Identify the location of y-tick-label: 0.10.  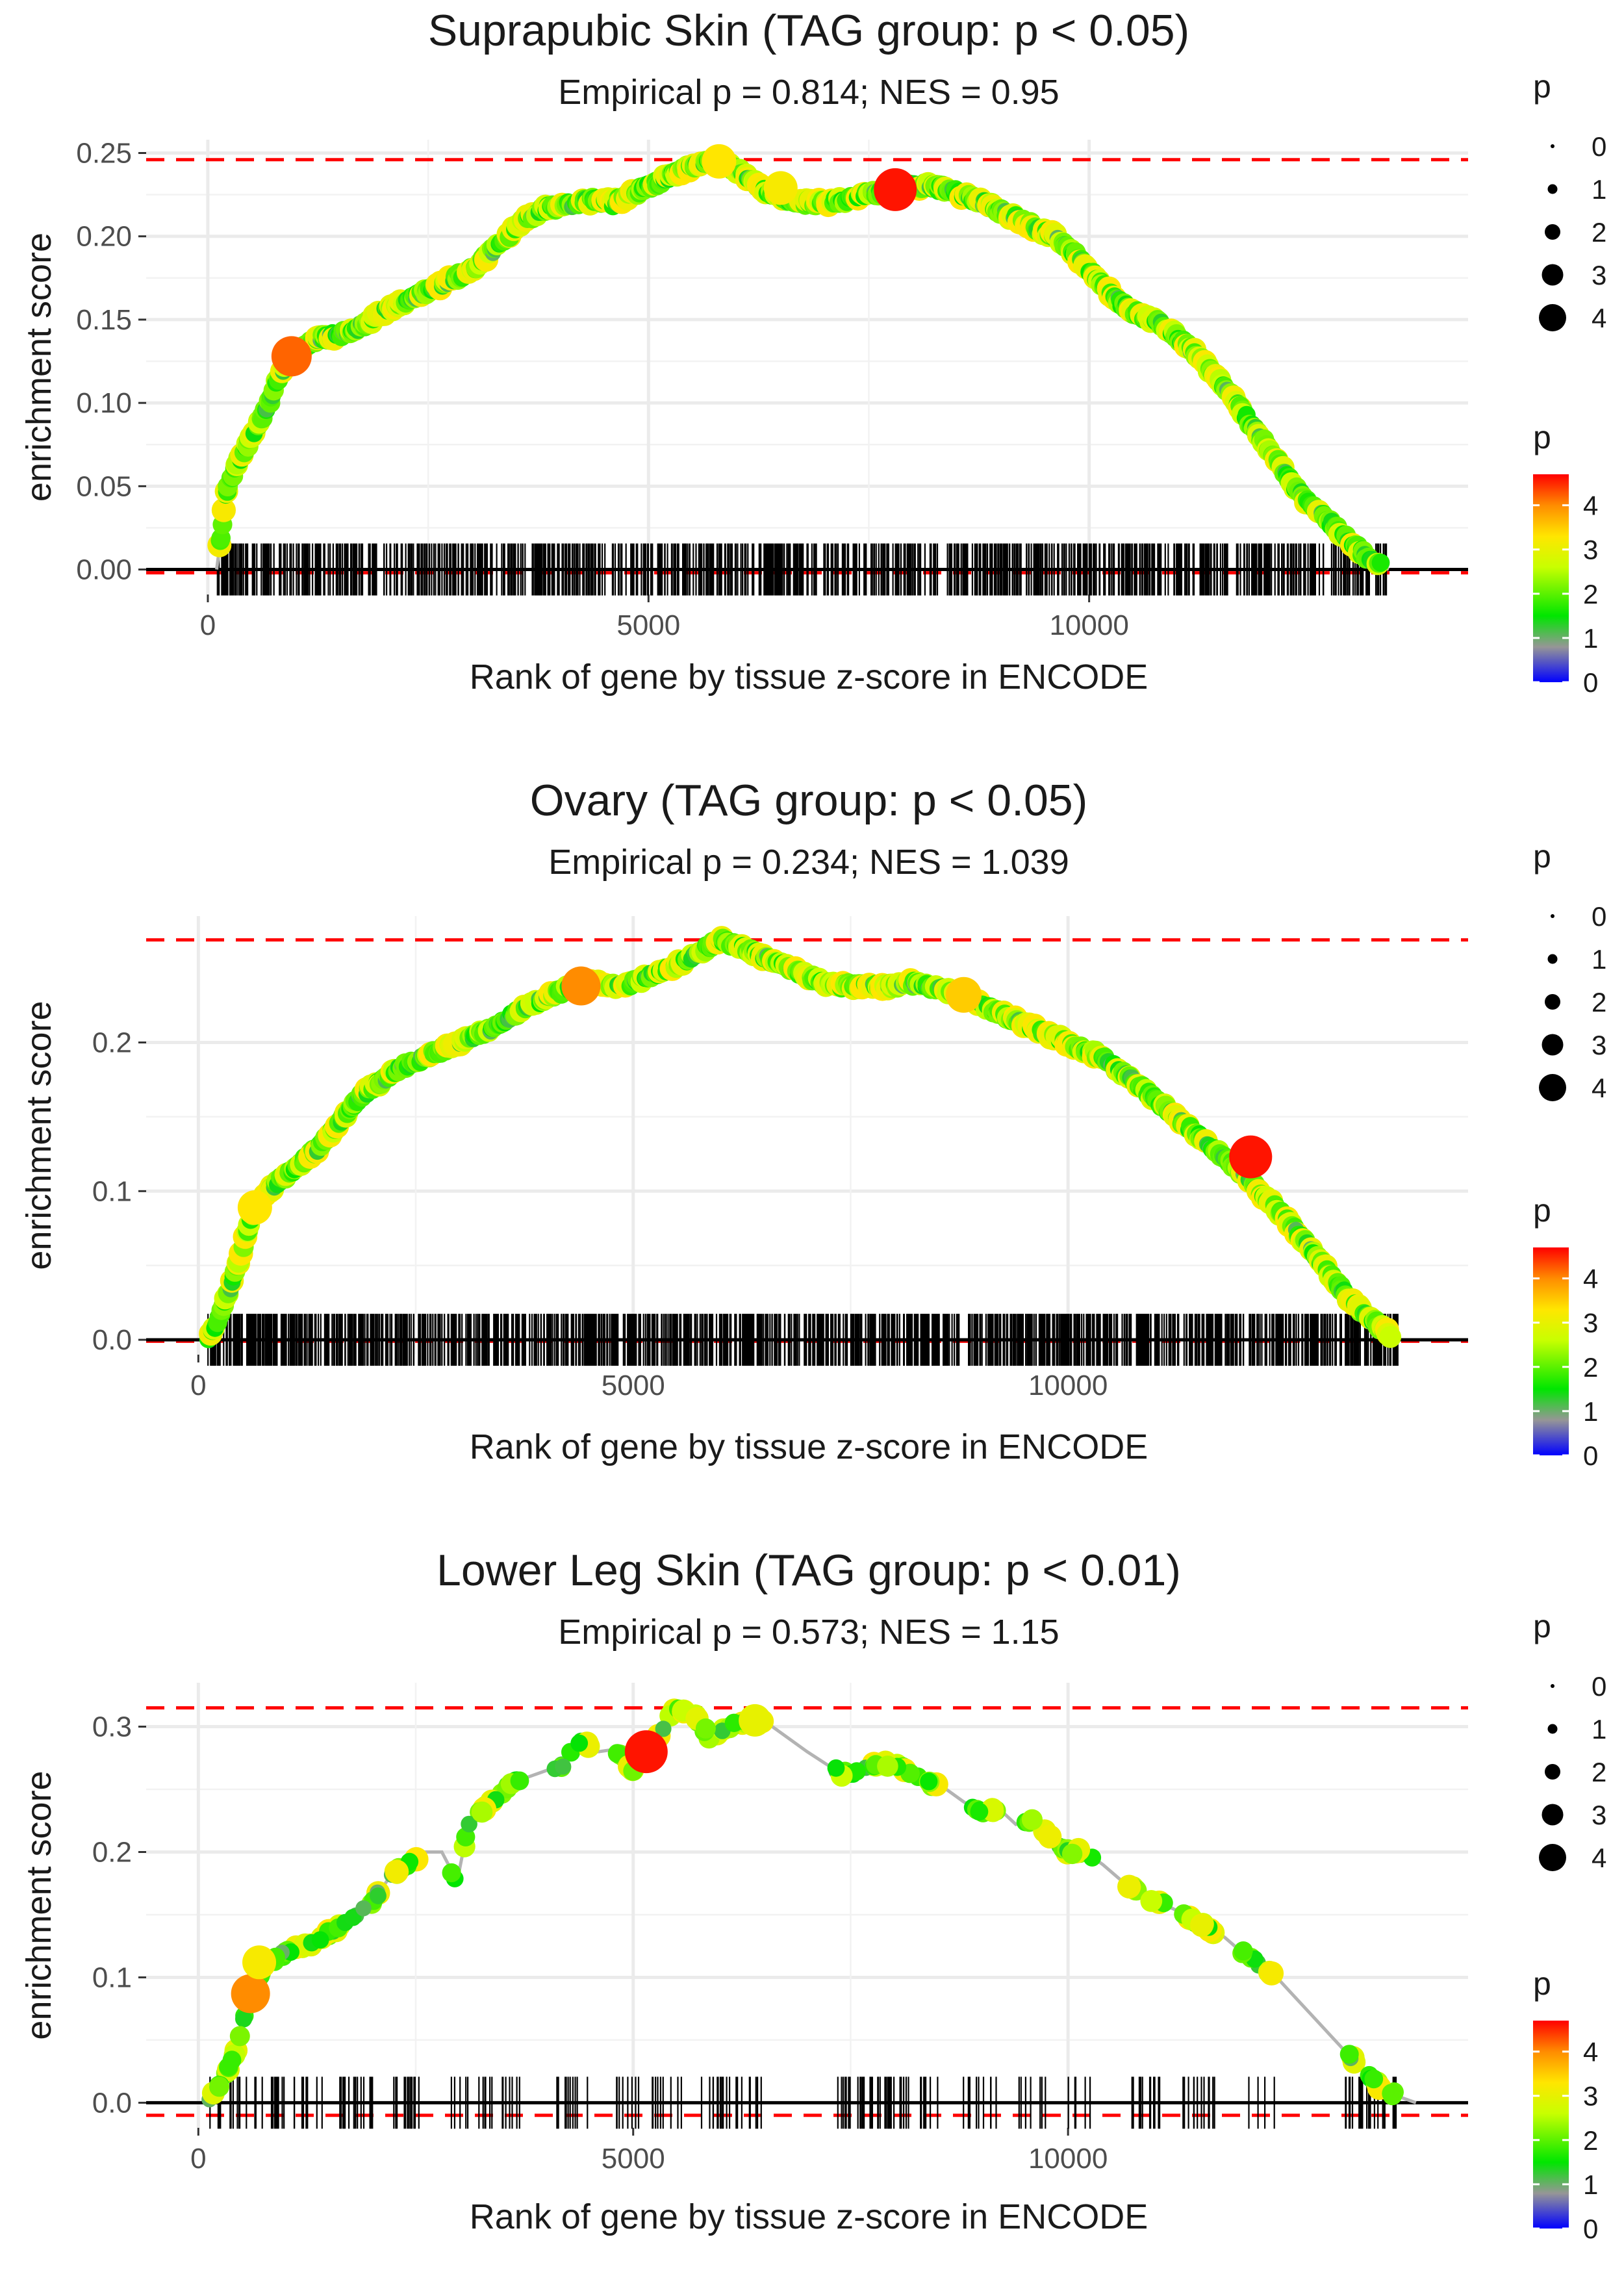
(104, 403).